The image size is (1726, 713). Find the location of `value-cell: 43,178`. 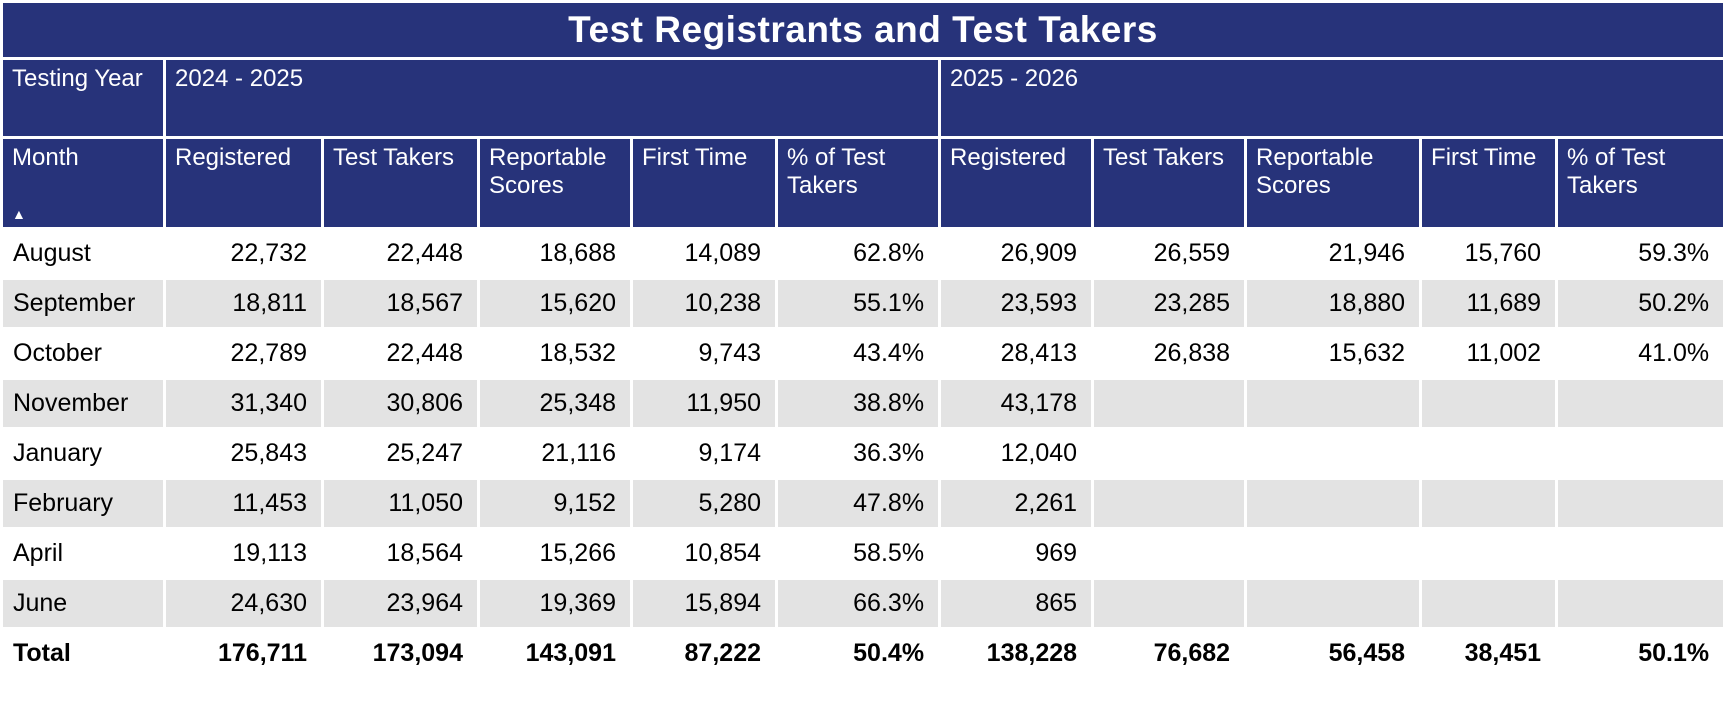

value-cell: 43,178 is located at coordinates (1016, 403).